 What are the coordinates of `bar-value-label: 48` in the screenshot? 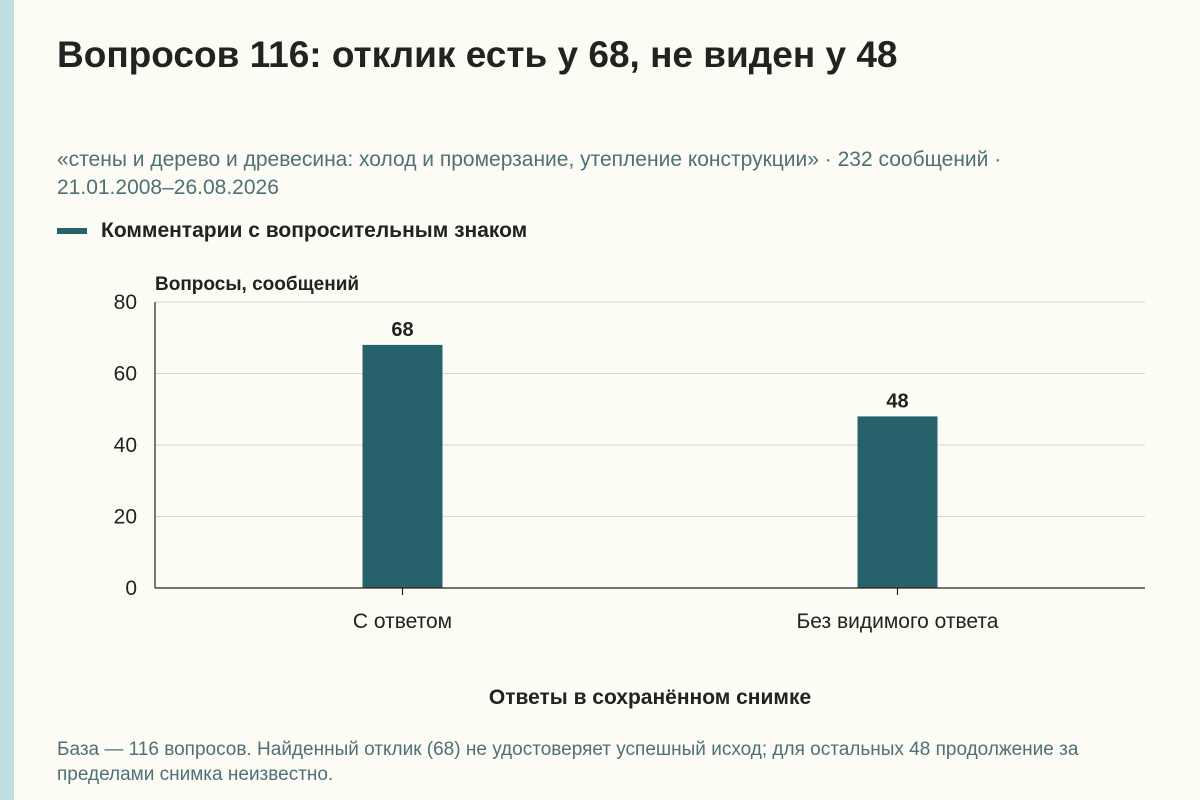 It's located at (897, 401).